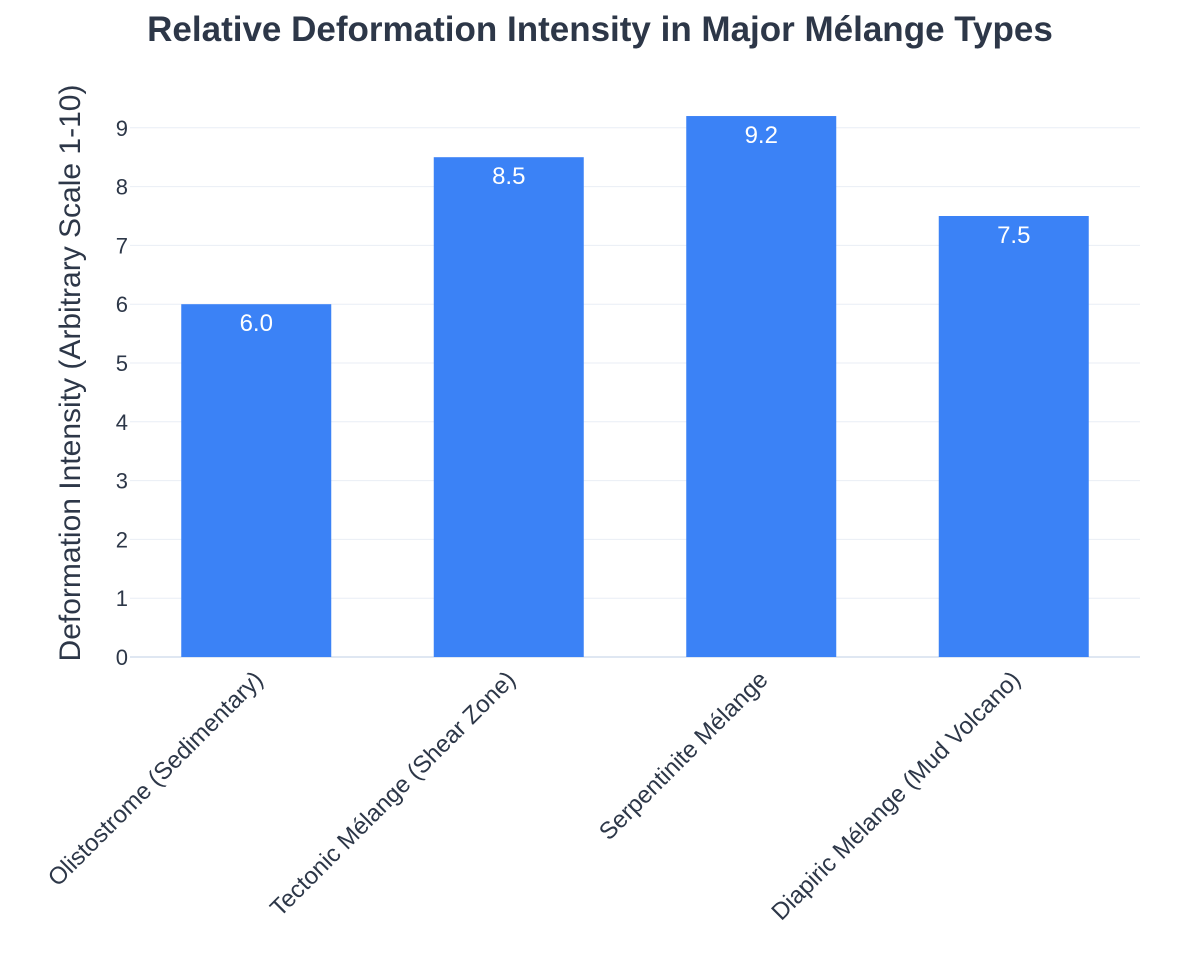 The height and width of the screenshot is (975, 1200). What do you see at coordinates (896, 796) in the screenshot?
I see `x-category-label: Diapiric Mélange (Mud Volcano)` at bounding box center [896, 796].